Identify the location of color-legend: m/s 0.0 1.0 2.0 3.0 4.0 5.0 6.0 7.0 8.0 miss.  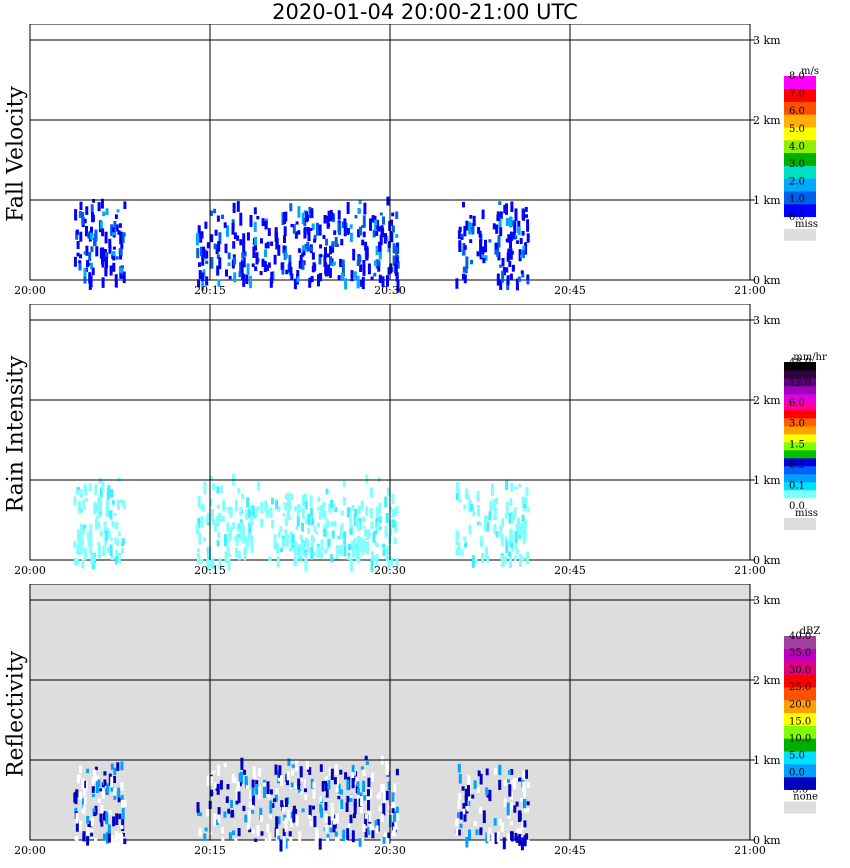
(801, 153).